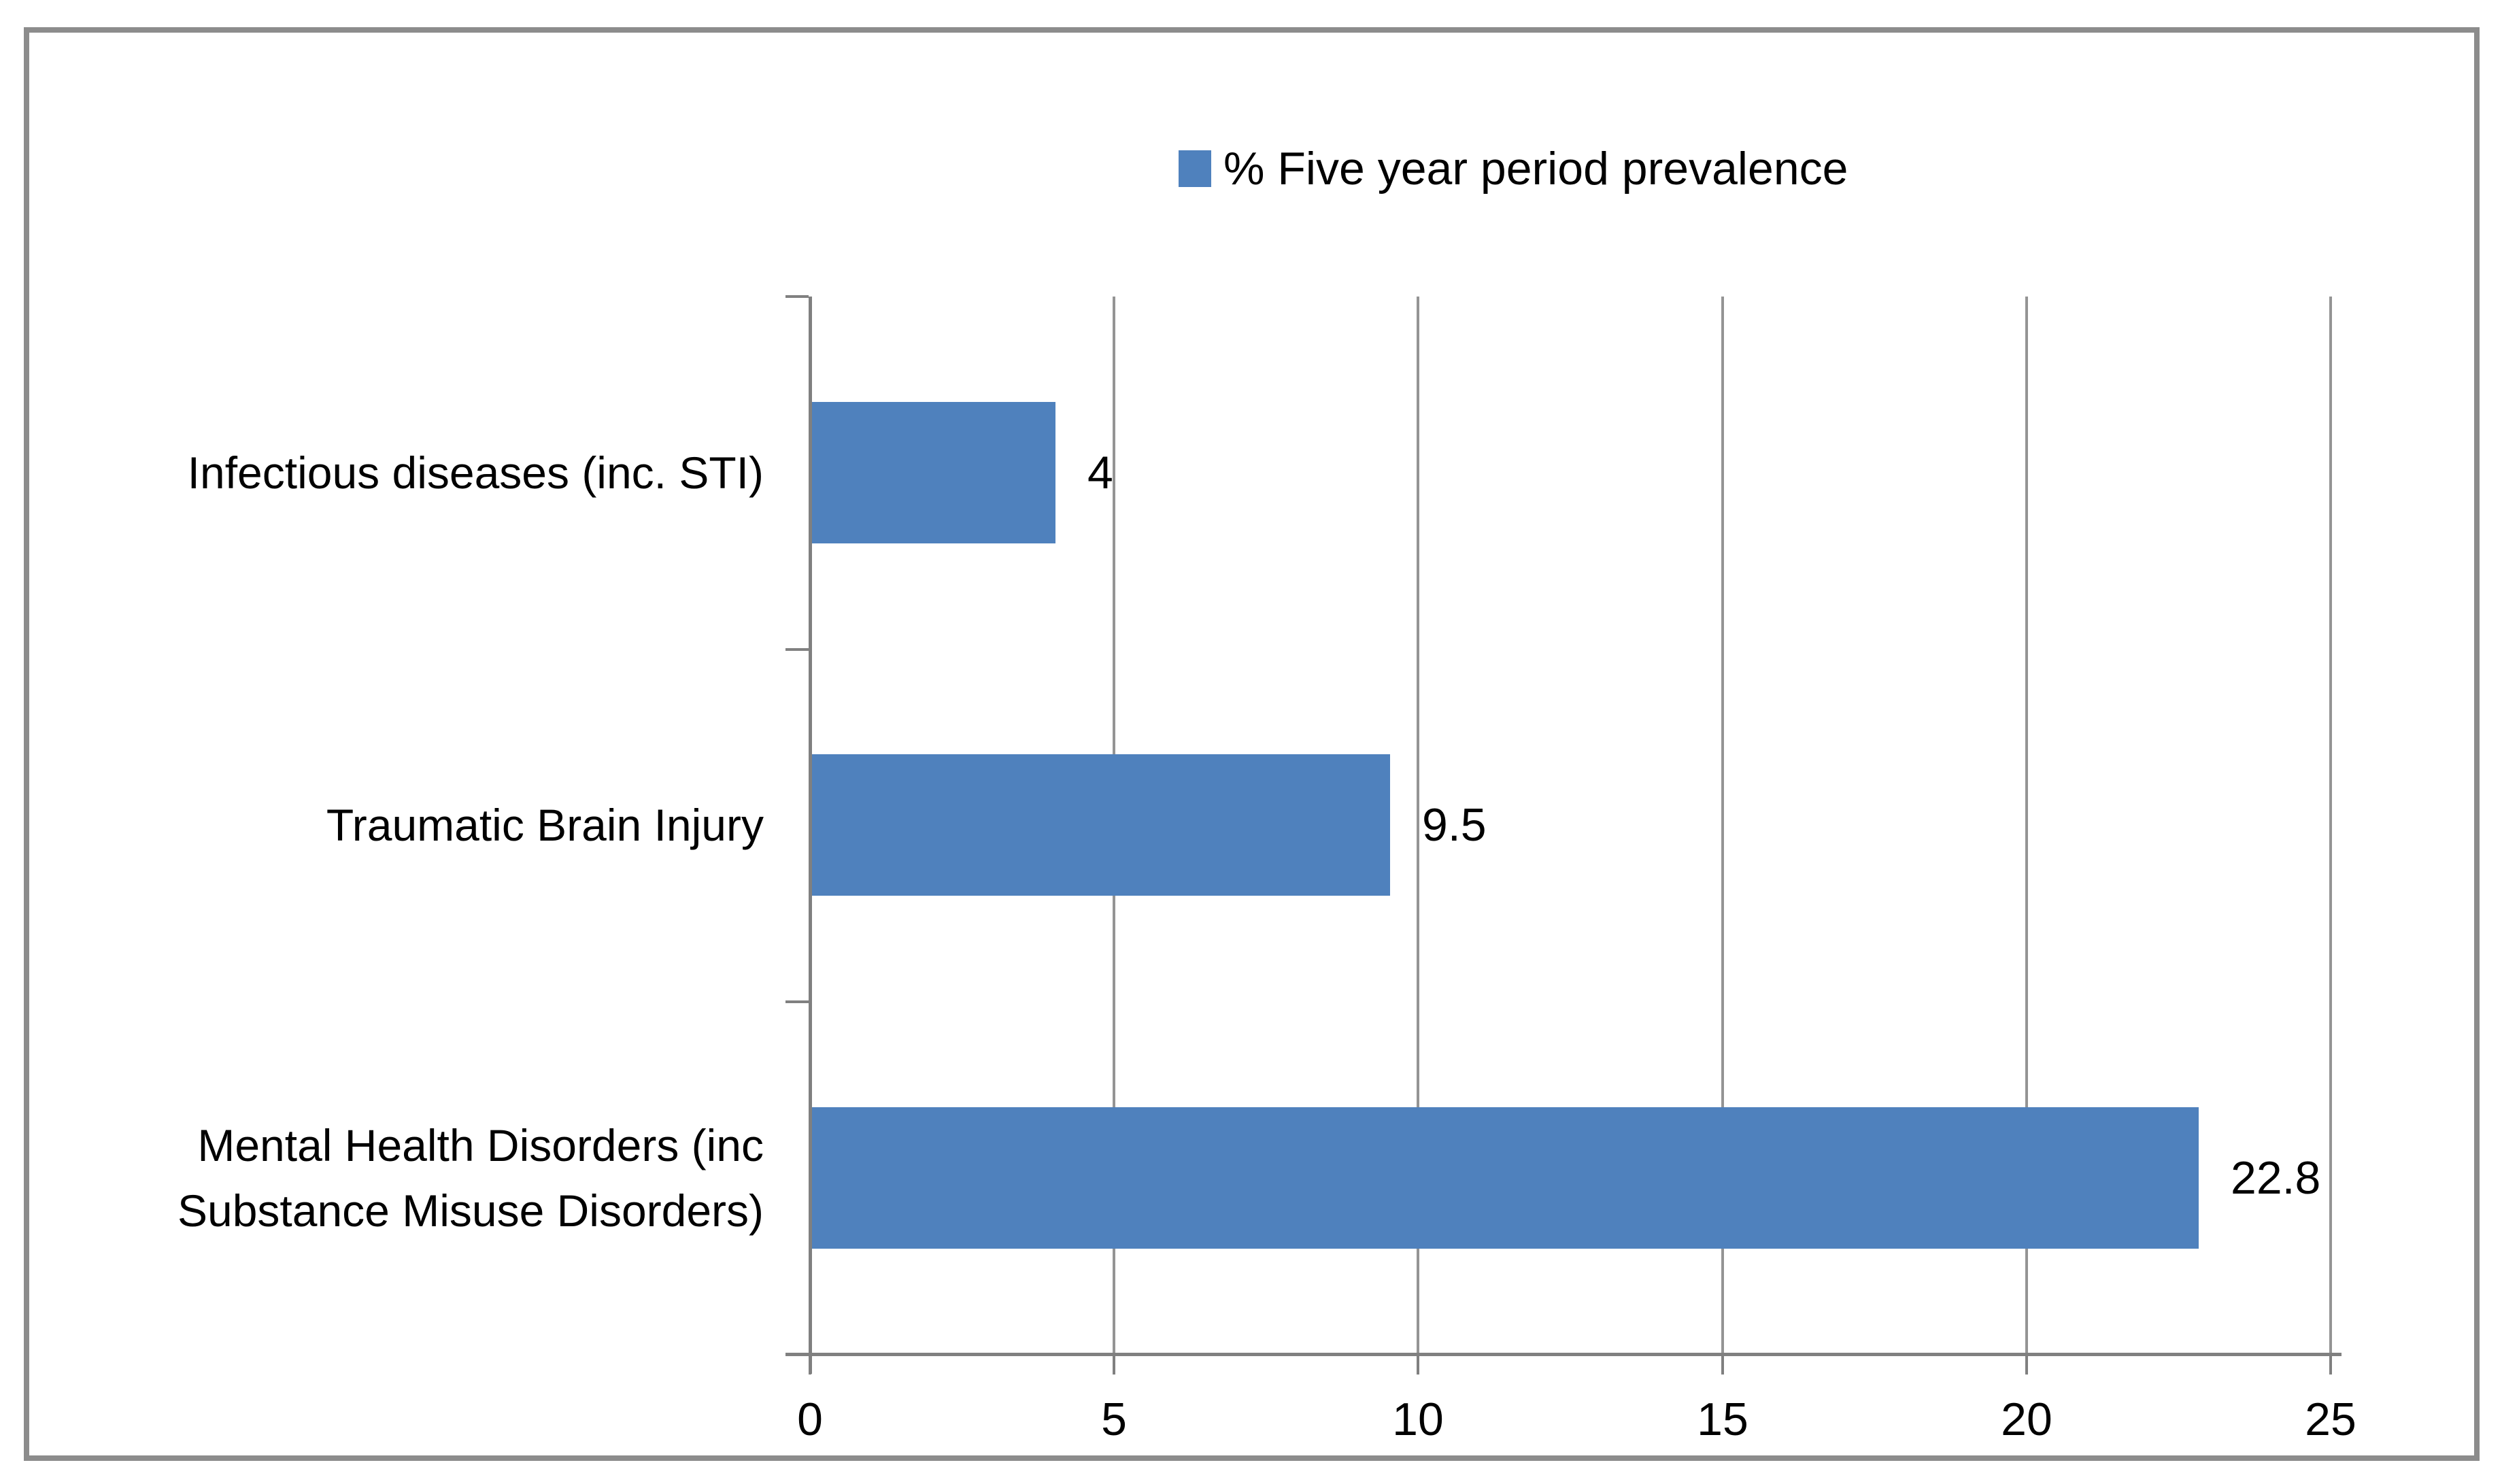 This screenshot has height=1484, width=2502. I want to click on chart-legend: % Five year period prevalence, so click(1513, 168).